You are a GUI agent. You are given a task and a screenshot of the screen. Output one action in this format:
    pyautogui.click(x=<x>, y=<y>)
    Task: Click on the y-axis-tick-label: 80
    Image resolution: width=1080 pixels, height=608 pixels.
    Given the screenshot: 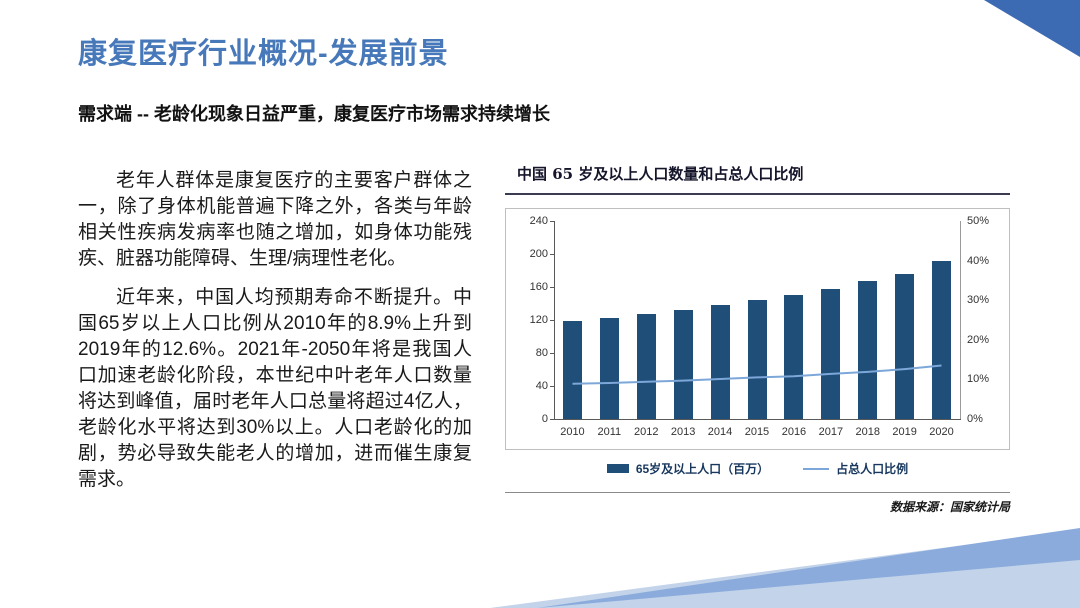 What is the action you would take?
    pyautogui.click(x=541, y=353)
    